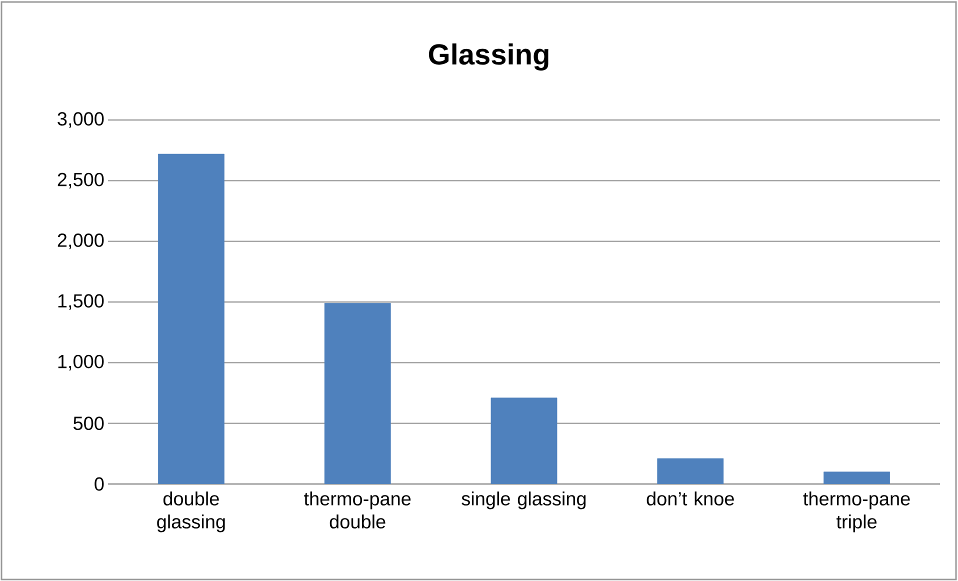  Describe the element at coordinates (357, 510) in the screenshot. I see `x-tick-label: thermo-pane double` at that location.